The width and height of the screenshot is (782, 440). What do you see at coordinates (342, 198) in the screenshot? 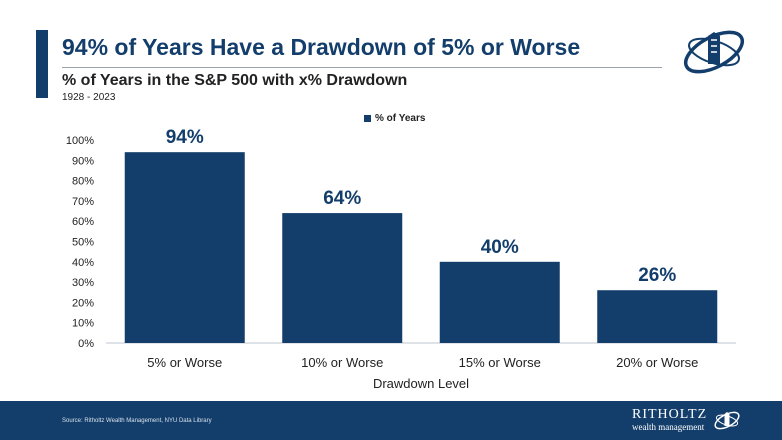
I see `bar-value-label: 64%` at bounding box center [342, 198].